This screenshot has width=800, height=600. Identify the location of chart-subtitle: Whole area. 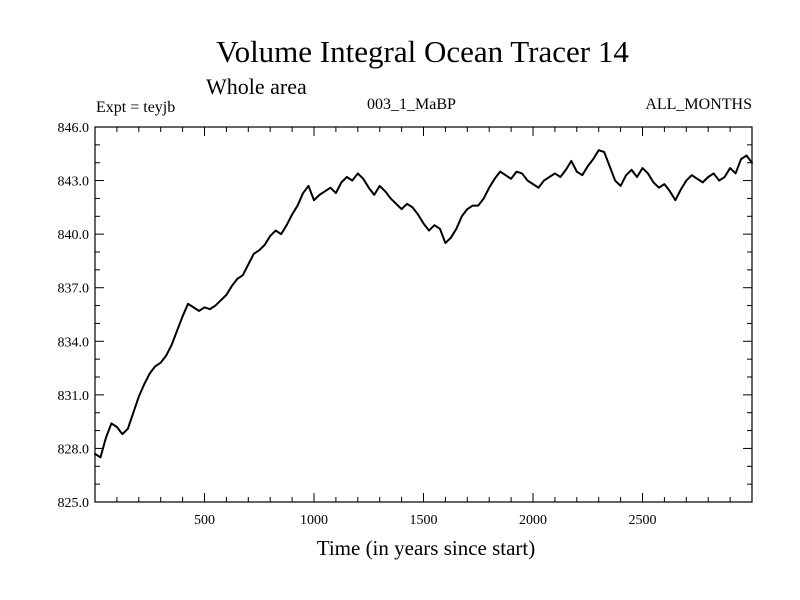
(256, 86).